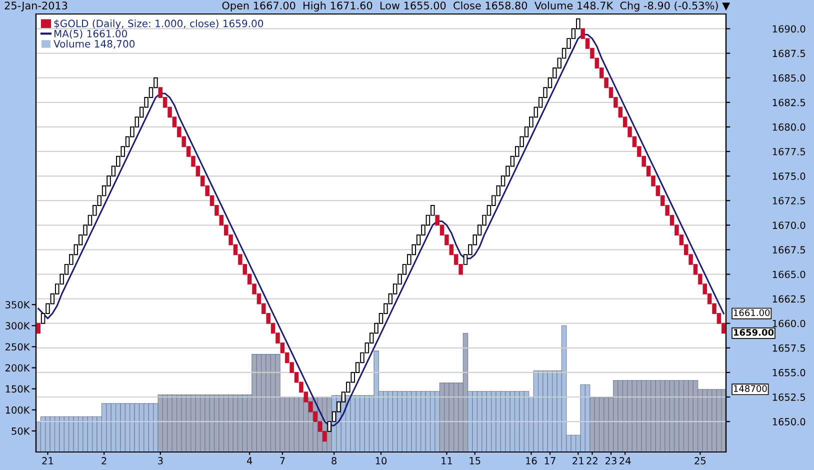  What do you see at coordinates (752, 312) in the screenshot?
I see `data-label: 1661.00` at bounding box center [752, 312].